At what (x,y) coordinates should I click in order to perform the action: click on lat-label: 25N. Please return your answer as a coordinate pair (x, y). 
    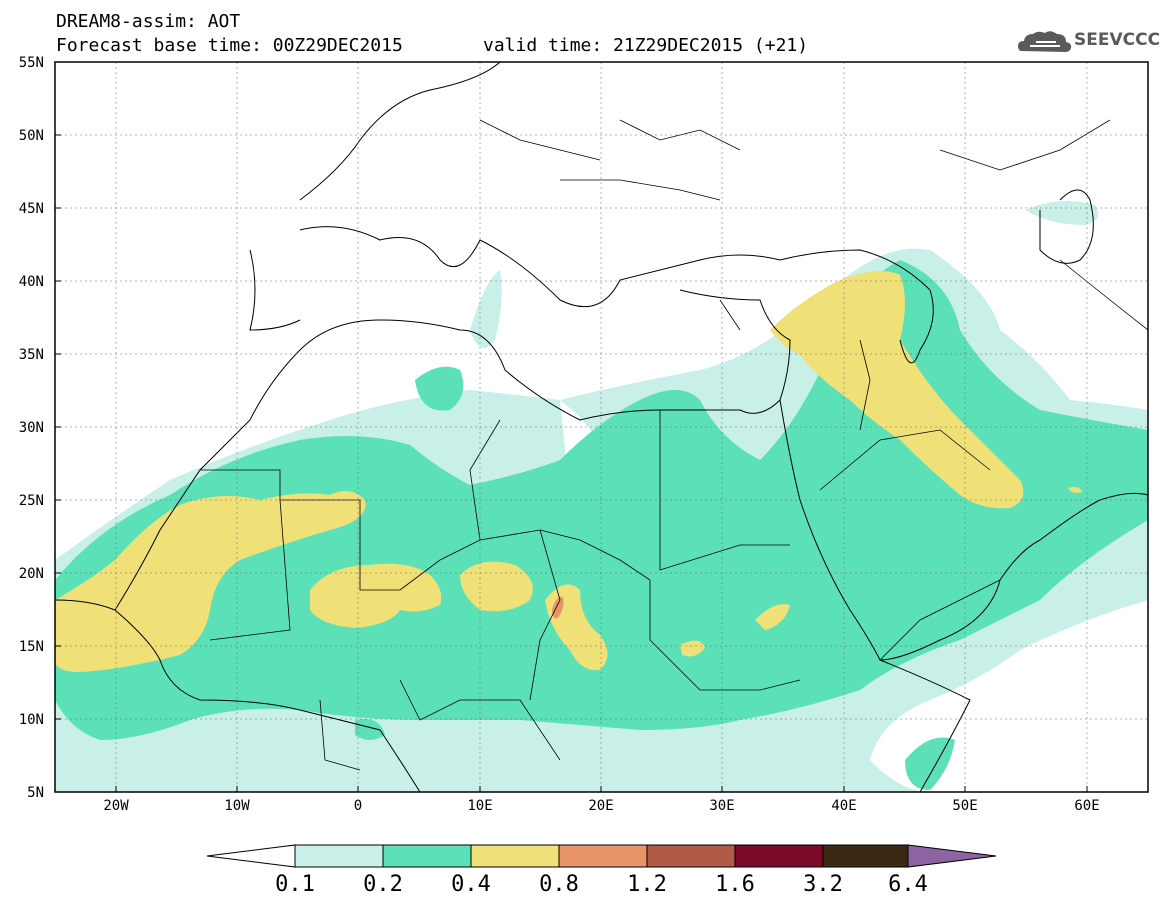
    Looking at the image, I should click on (31, 501).